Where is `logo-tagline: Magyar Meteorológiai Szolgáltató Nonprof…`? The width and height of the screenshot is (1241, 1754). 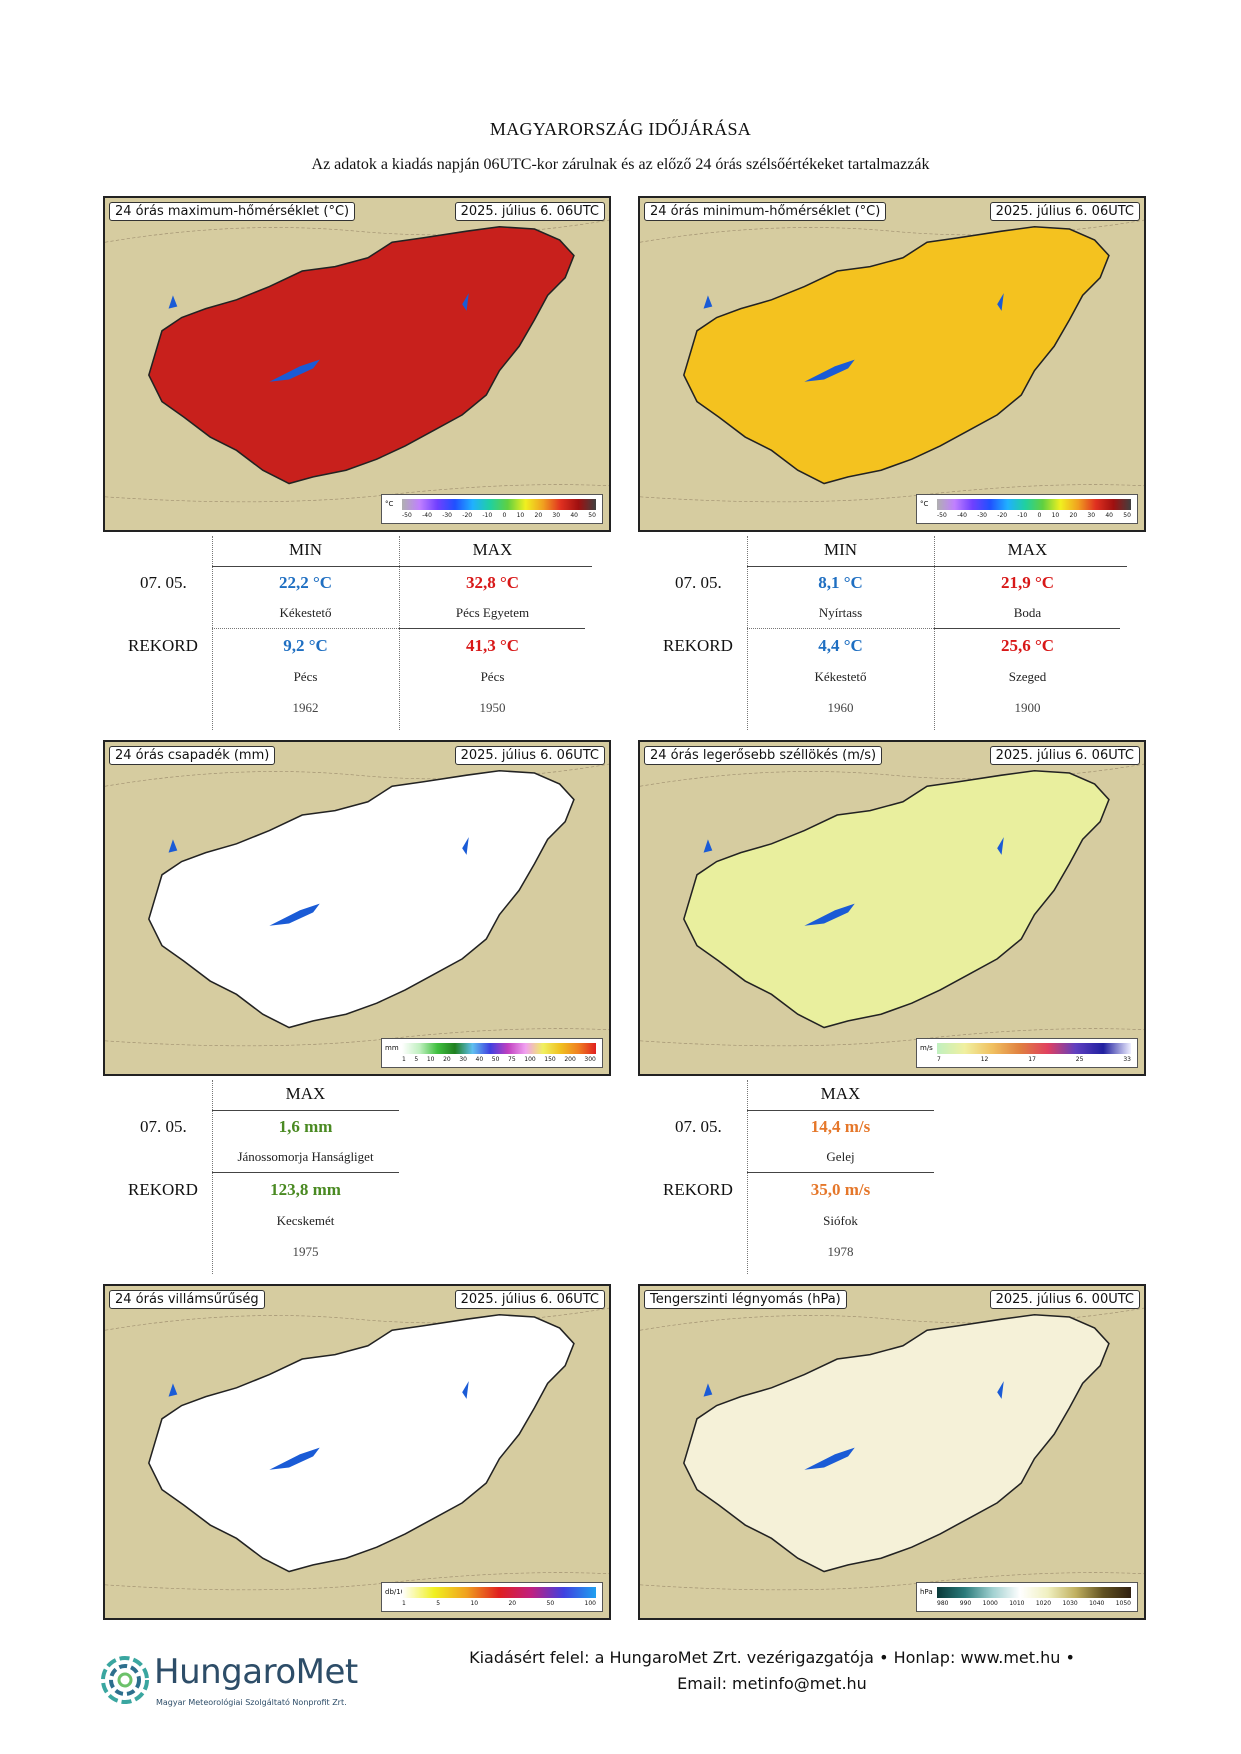 logo-tagline: Magyar Meteorológiai Szolgáltató Nonprof… is located at coordinates (251, 1702).